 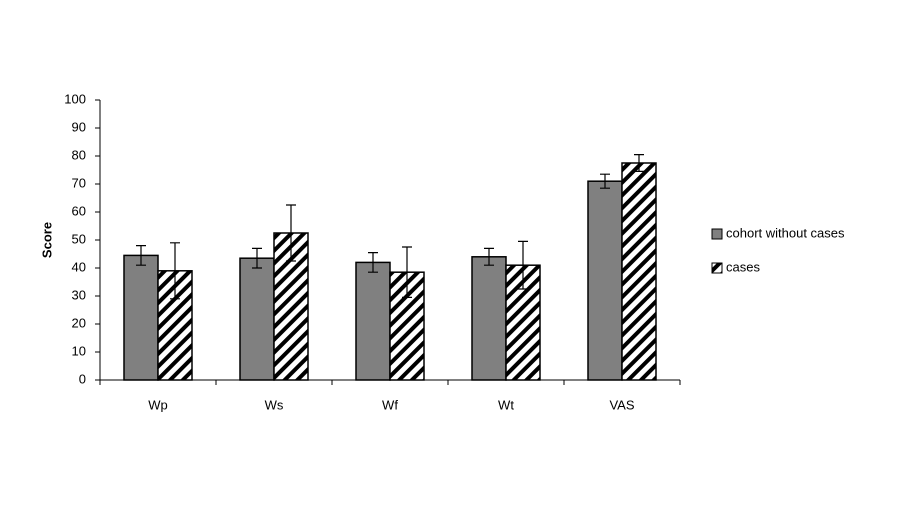 What do you see at coordinates (79, 154) in the screenshot?
I see `y-tick-label: 80` at bounding box center [79, 154].